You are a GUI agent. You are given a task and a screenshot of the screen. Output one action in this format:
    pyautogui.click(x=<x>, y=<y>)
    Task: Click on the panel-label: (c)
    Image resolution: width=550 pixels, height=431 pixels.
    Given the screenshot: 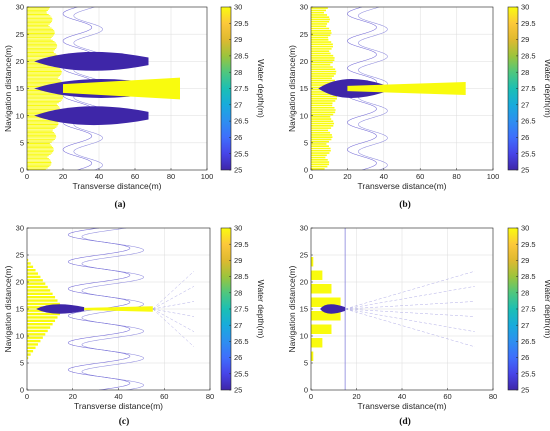 What is the action you would take?
    pyautogui.click(x=124, y=421)
    